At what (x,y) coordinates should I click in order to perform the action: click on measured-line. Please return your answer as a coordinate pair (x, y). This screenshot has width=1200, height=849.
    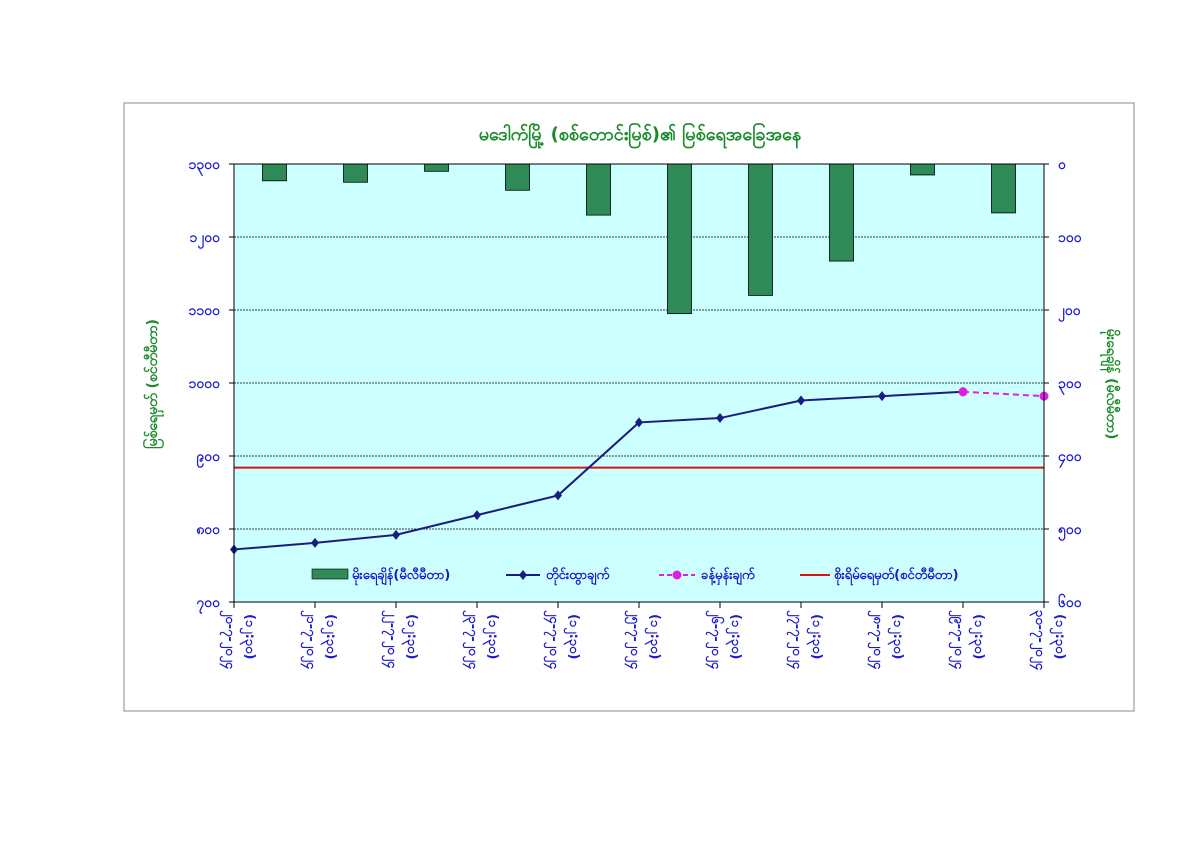
    Looking at the image, I should click on (598, 470).